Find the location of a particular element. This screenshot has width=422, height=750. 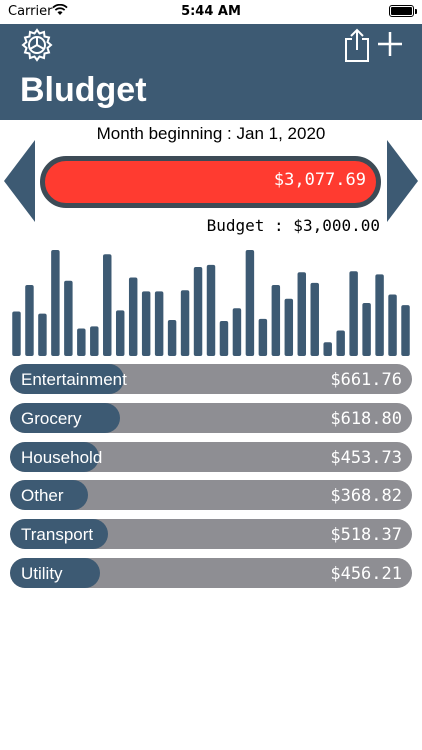

category-row-grocery: Grocery $618.80 is located at coordinates (211, 417).